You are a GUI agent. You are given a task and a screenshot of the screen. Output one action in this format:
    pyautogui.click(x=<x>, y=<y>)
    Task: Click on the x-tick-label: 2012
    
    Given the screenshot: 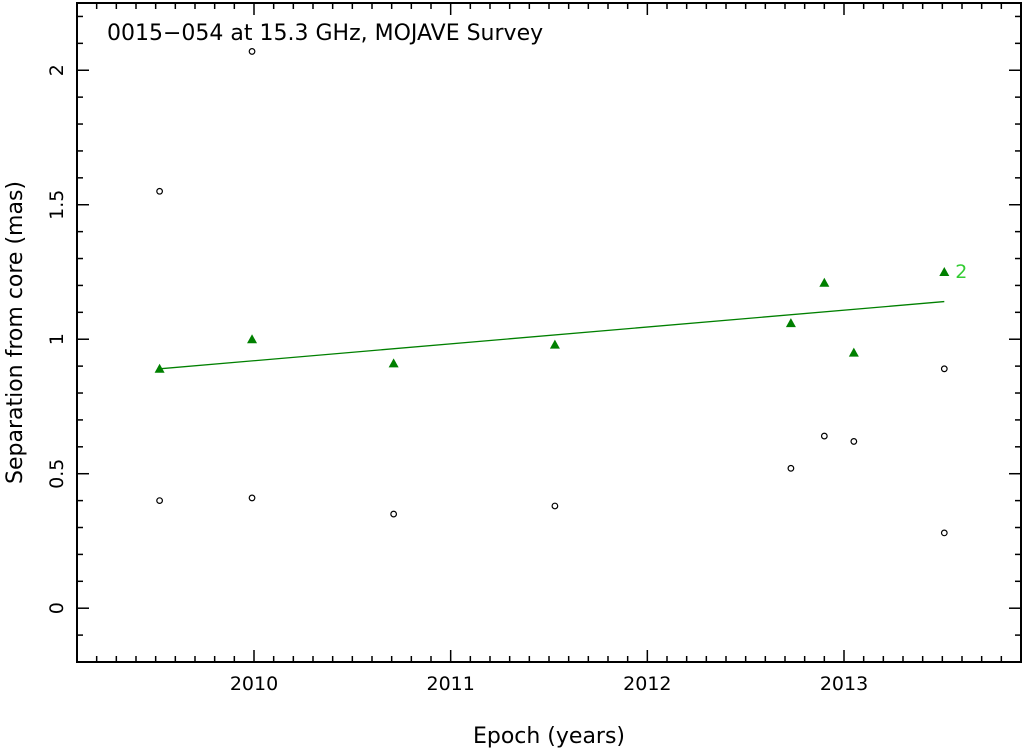 What is the action you would take?
    pyautogui.click(x=647, y=684)
    